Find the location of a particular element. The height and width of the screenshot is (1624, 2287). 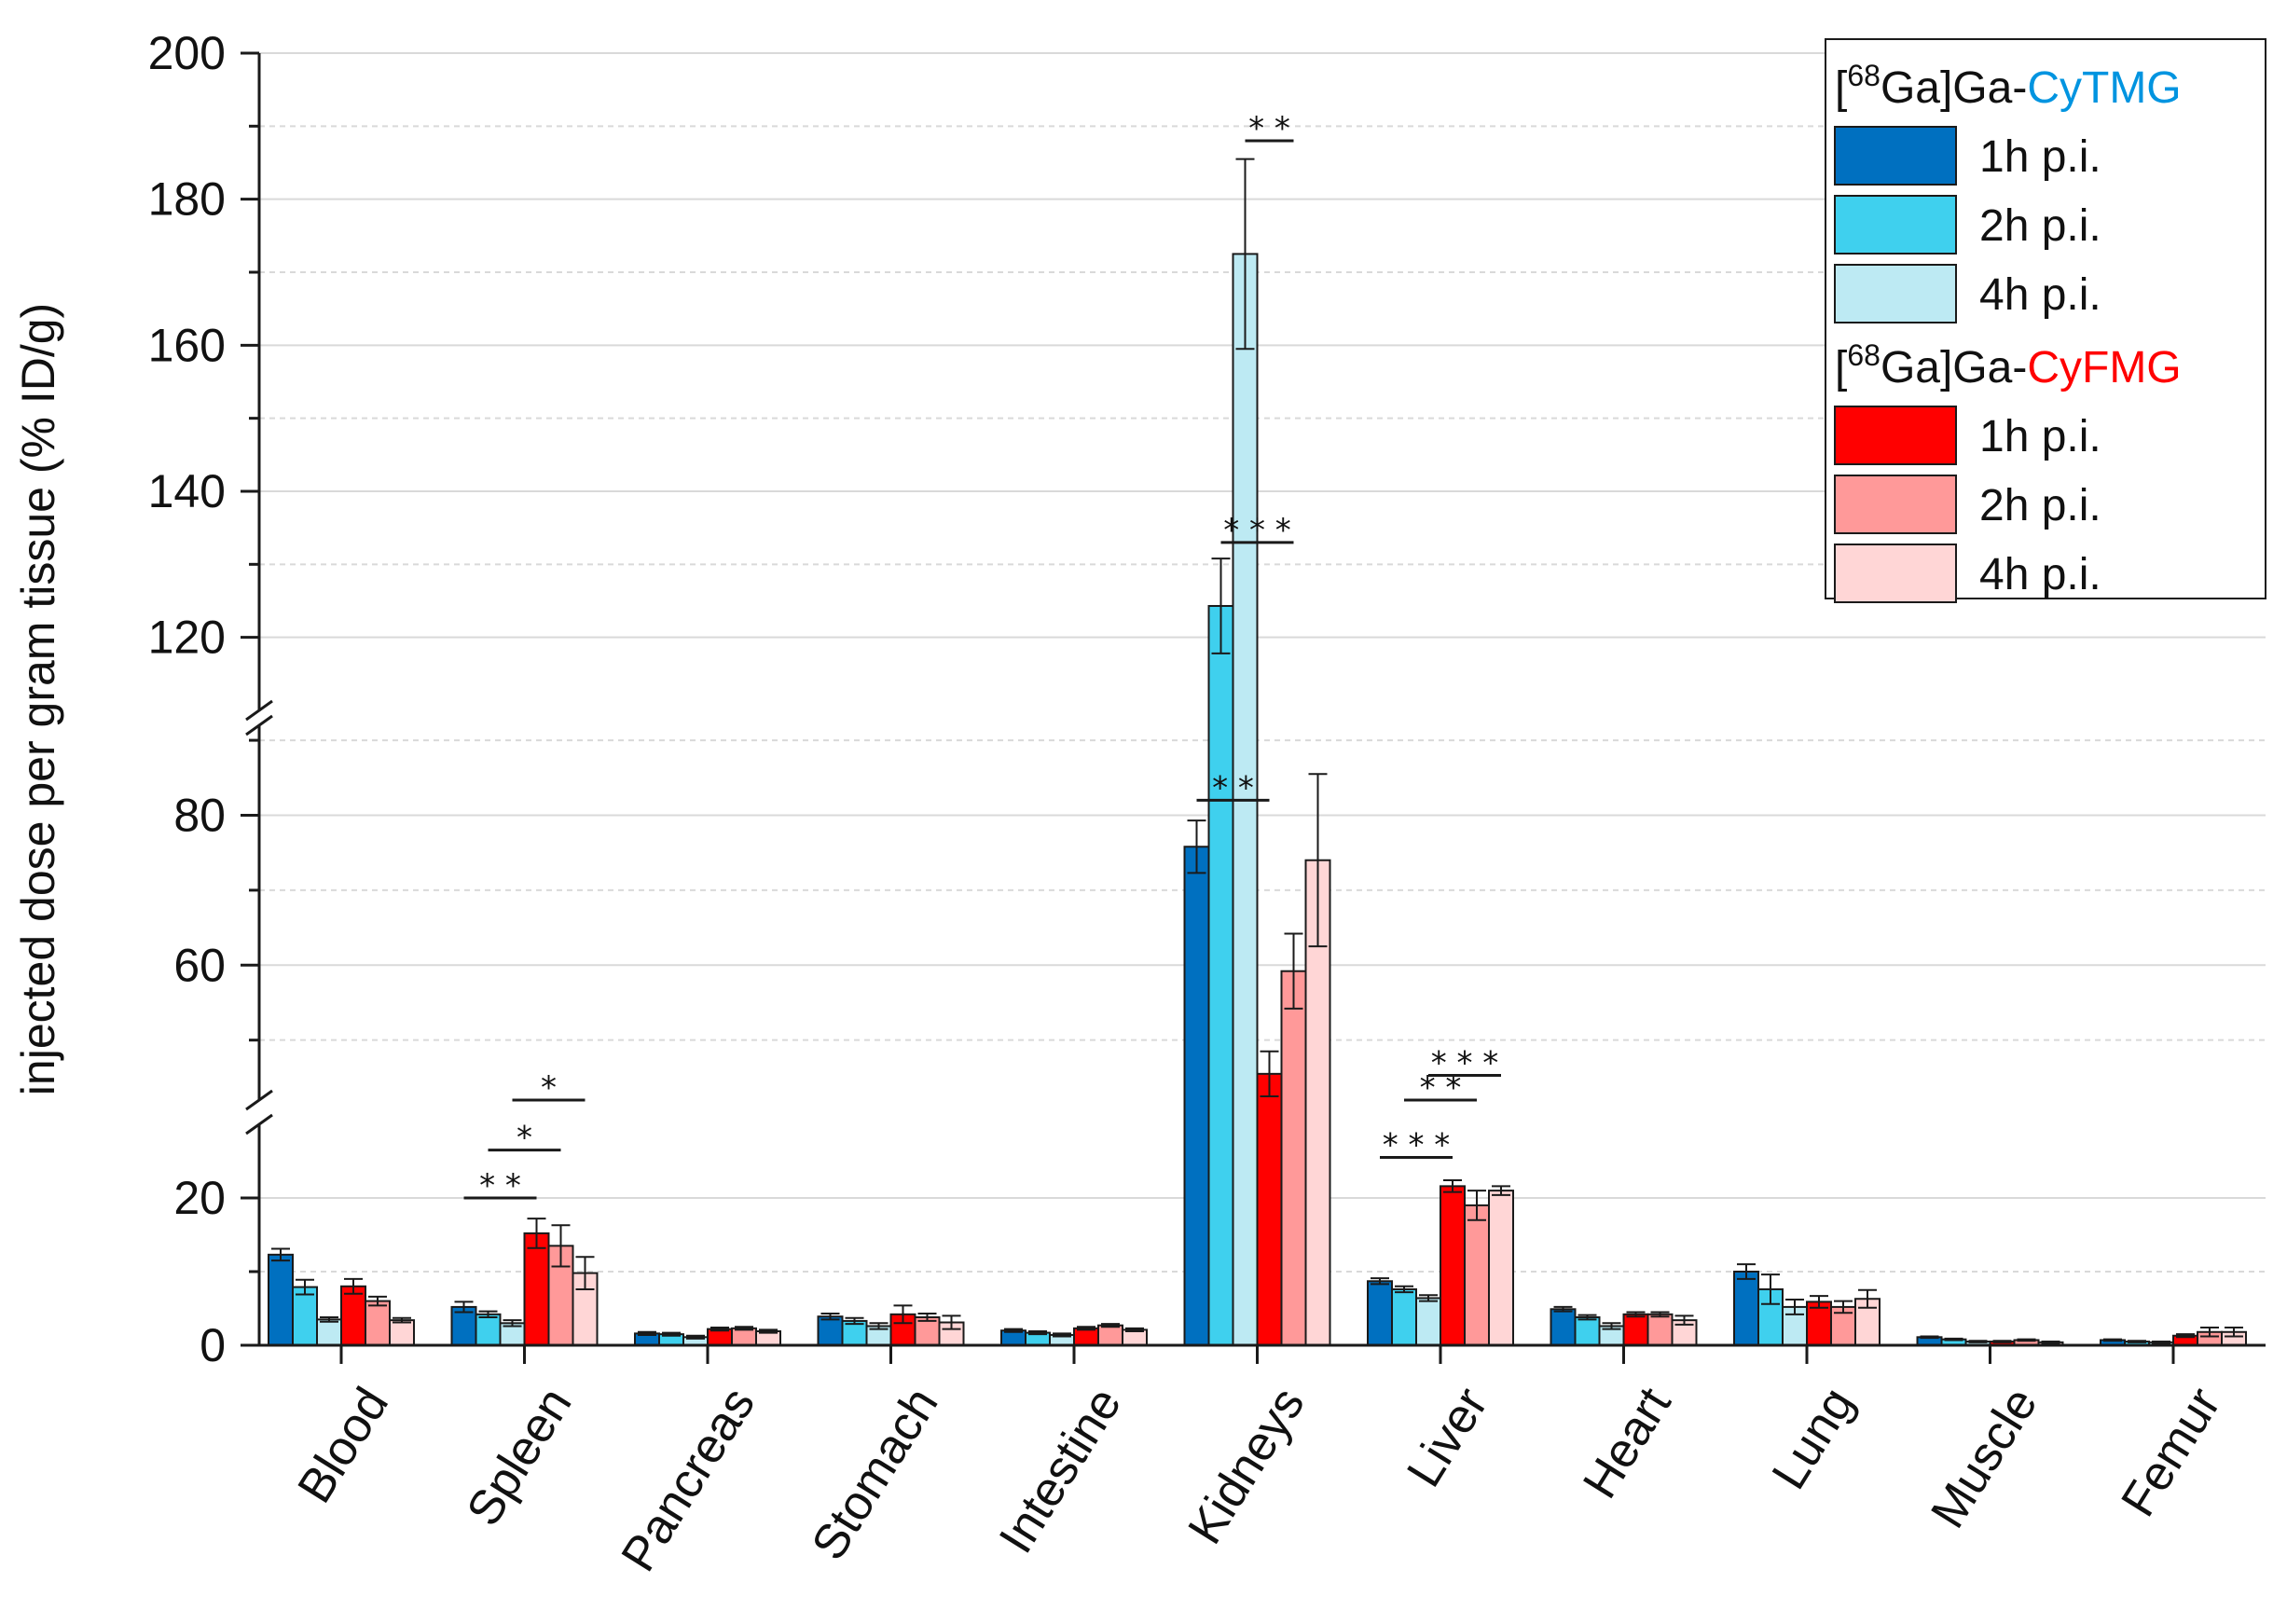

category-label-femur: Femur is located at coordinates (2171, 1452).